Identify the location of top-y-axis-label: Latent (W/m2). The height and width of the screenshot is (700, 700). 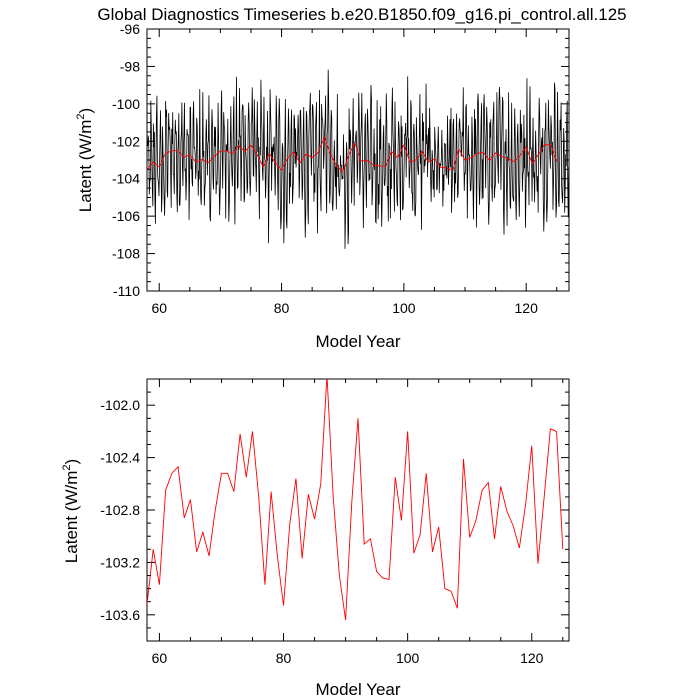
(85, 160).